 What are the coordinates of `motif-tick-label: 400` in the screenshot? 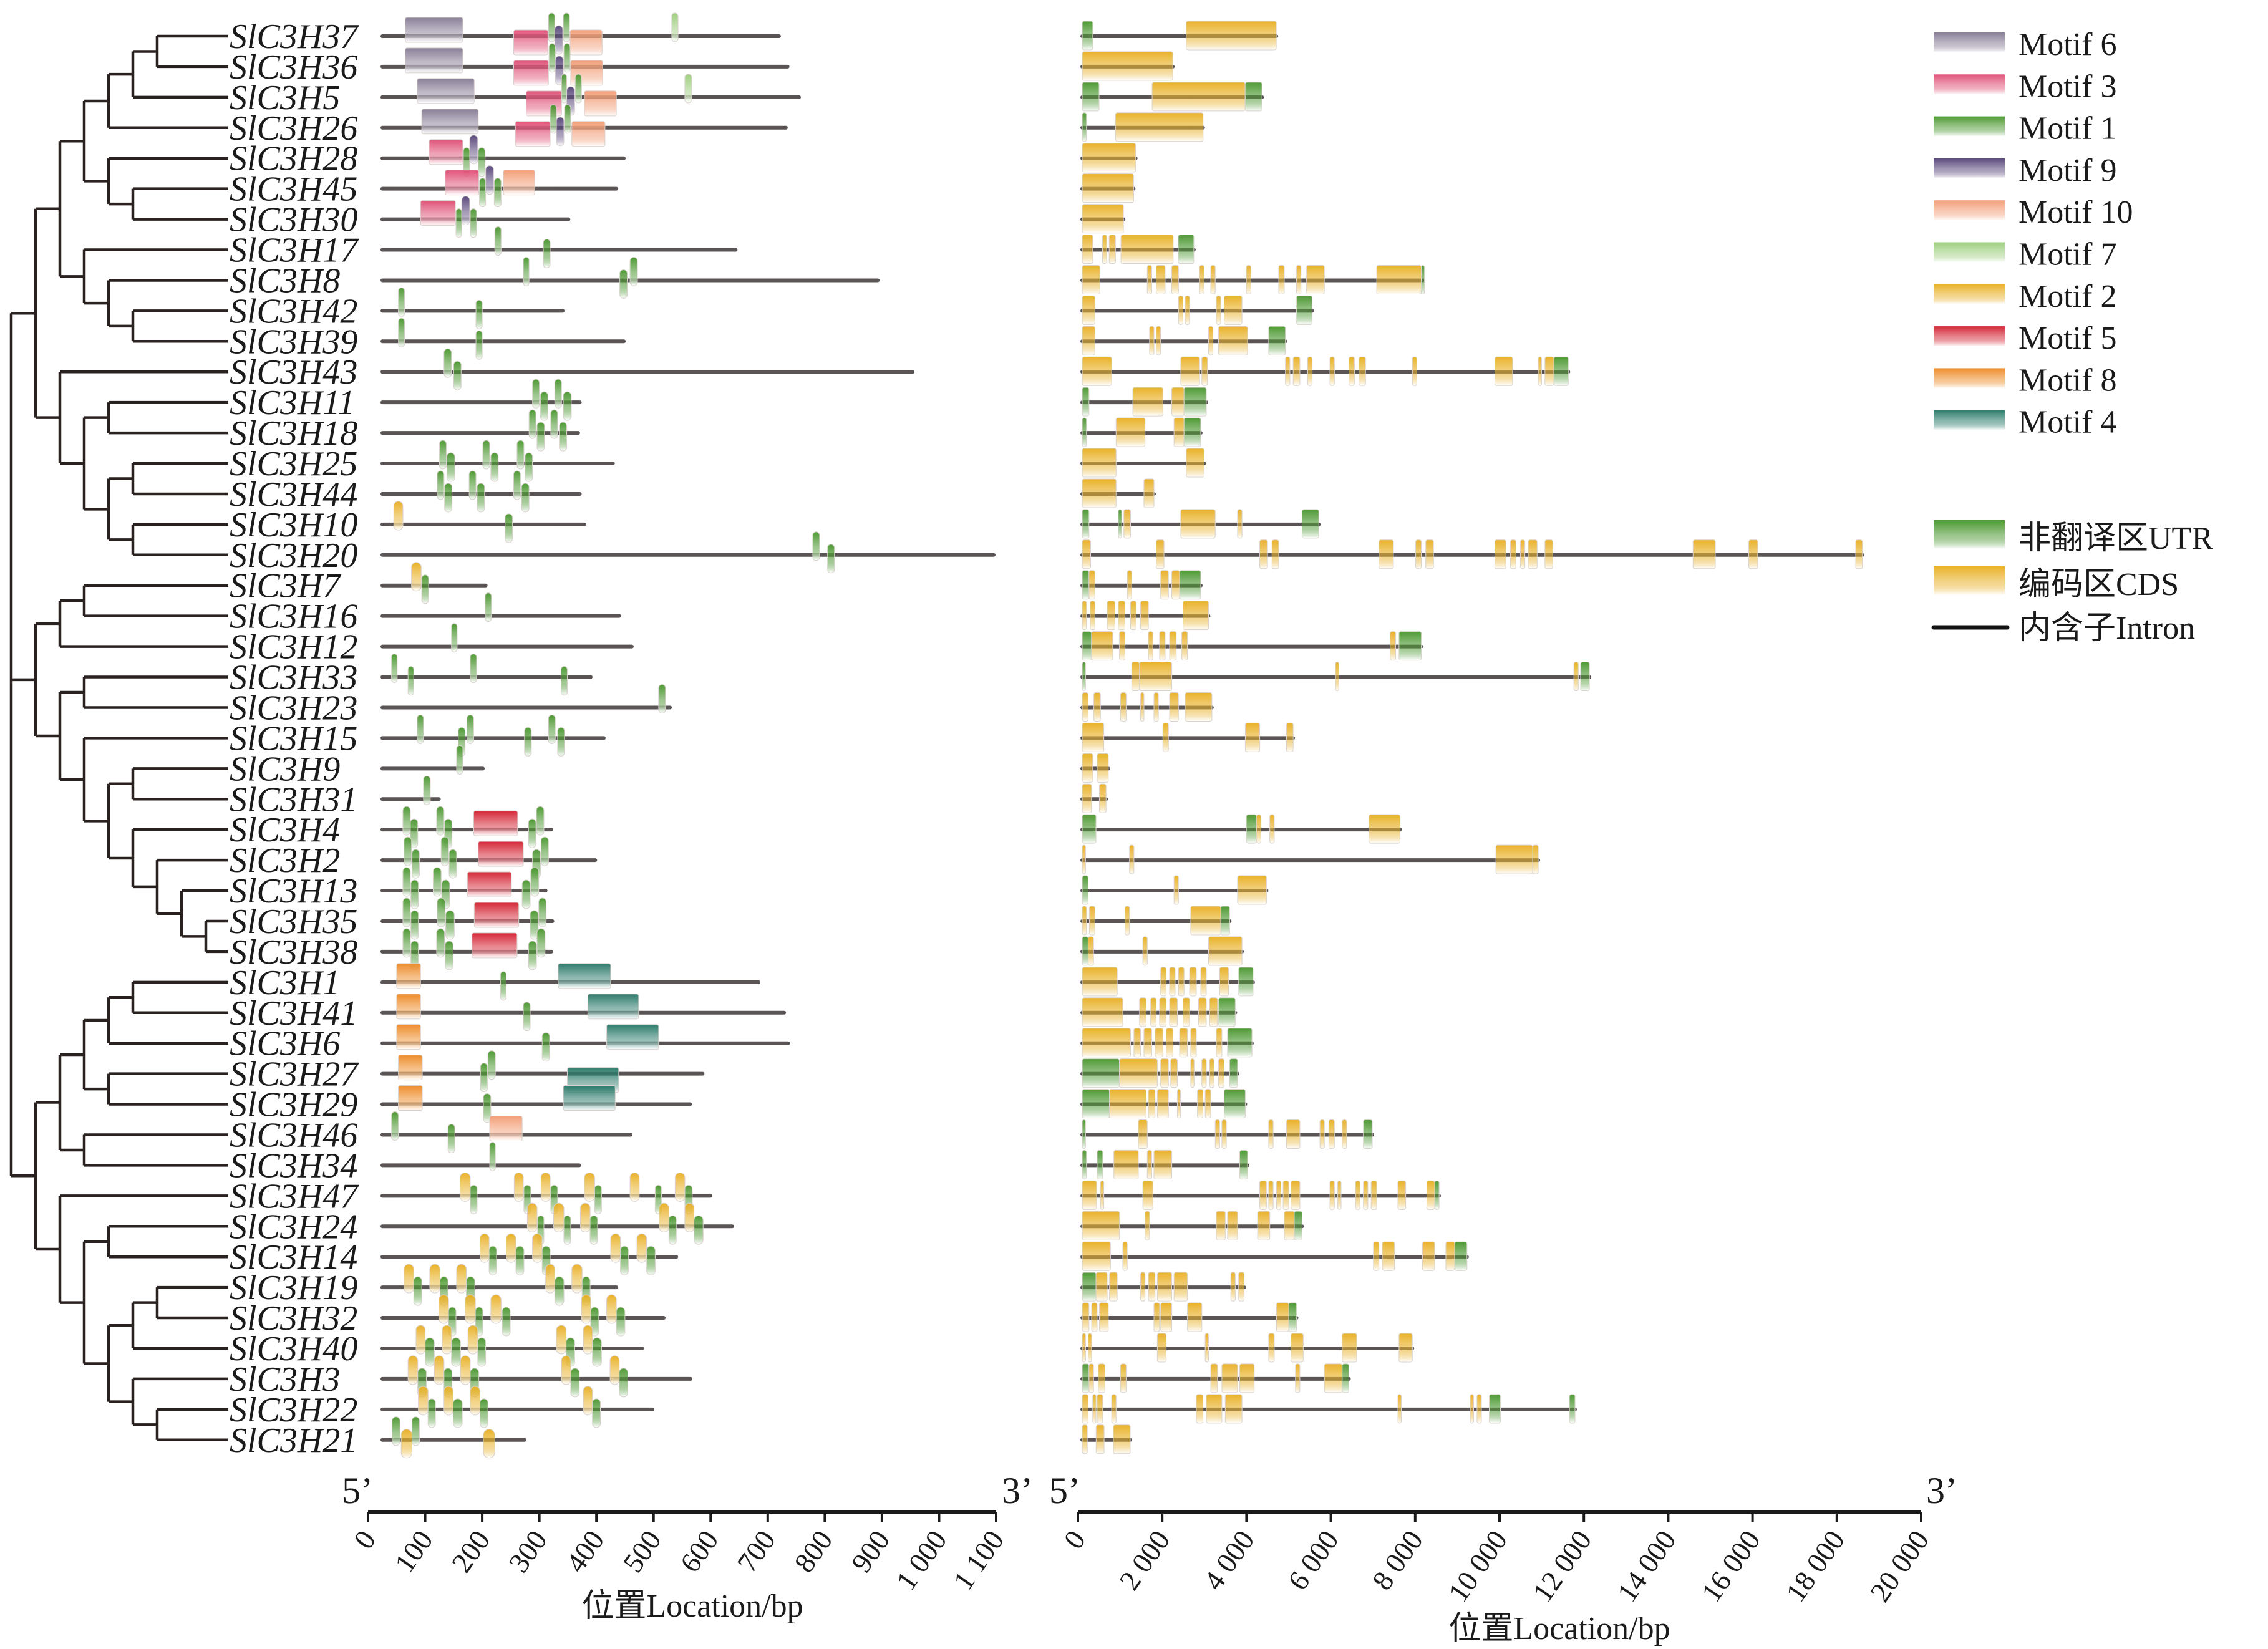 It's located at (585, 1551).